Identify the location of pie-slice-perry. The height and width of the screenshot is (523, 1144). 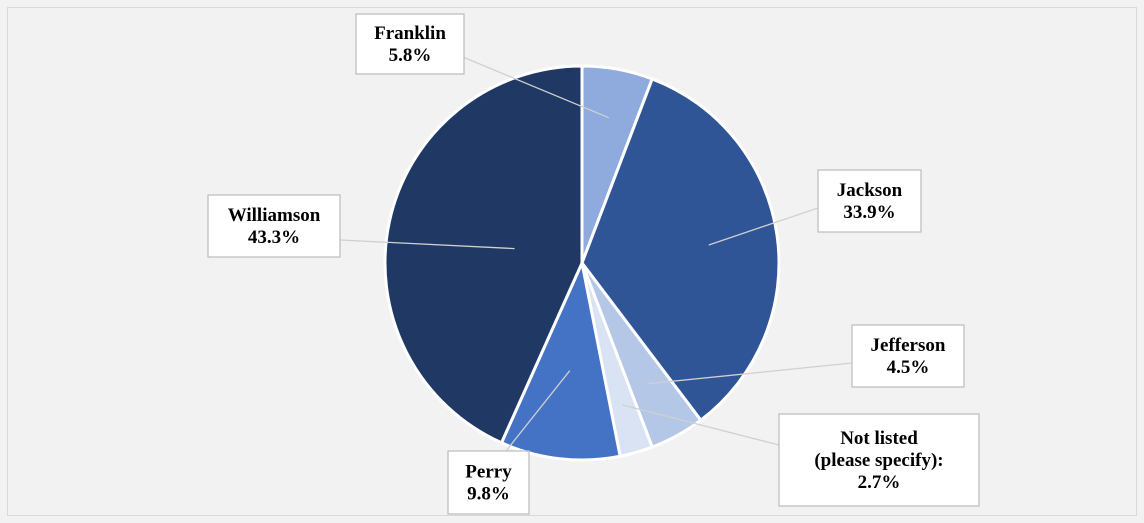
(560, 360).